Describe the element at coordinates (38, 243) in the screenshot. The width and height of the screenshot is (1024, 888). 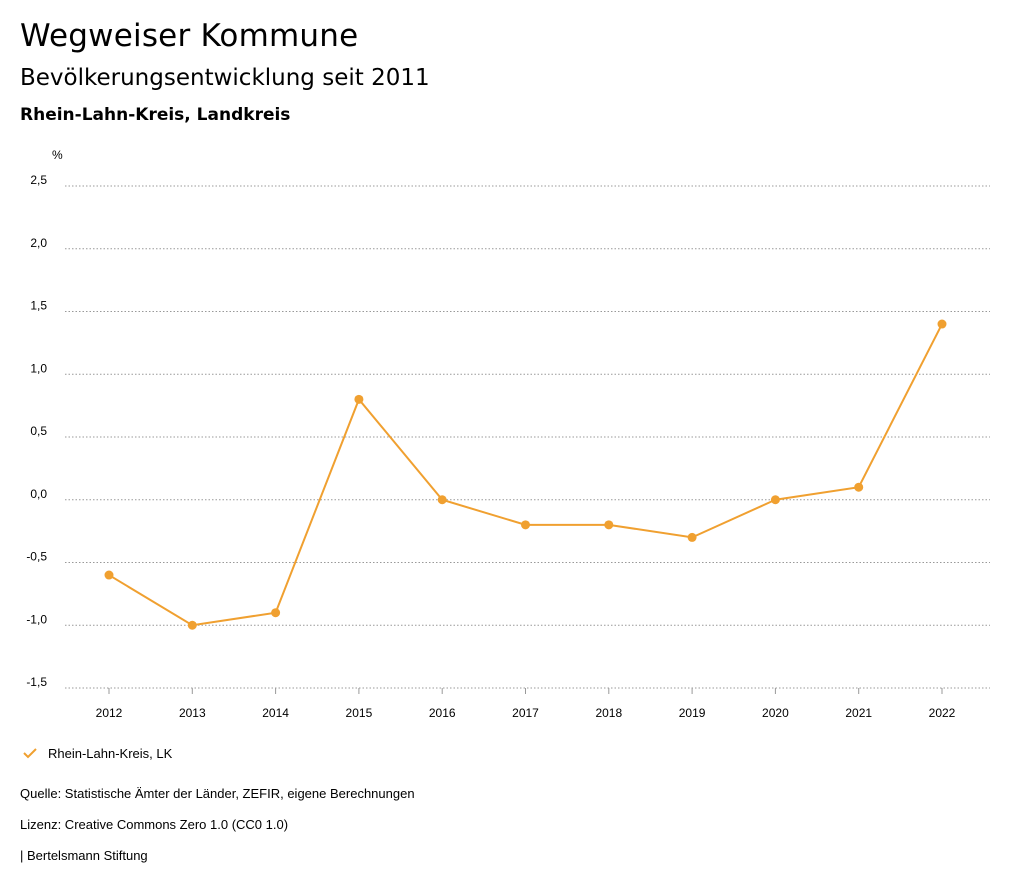
I see `y-tick-label: 2,0` at that location.